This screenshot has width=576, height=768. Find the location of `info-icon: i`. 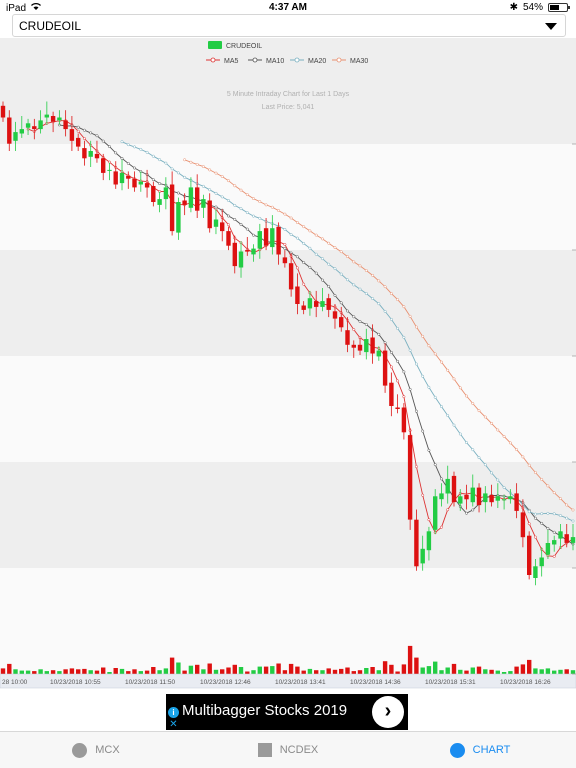

info-icon: i is located at coordinates (173, 712).